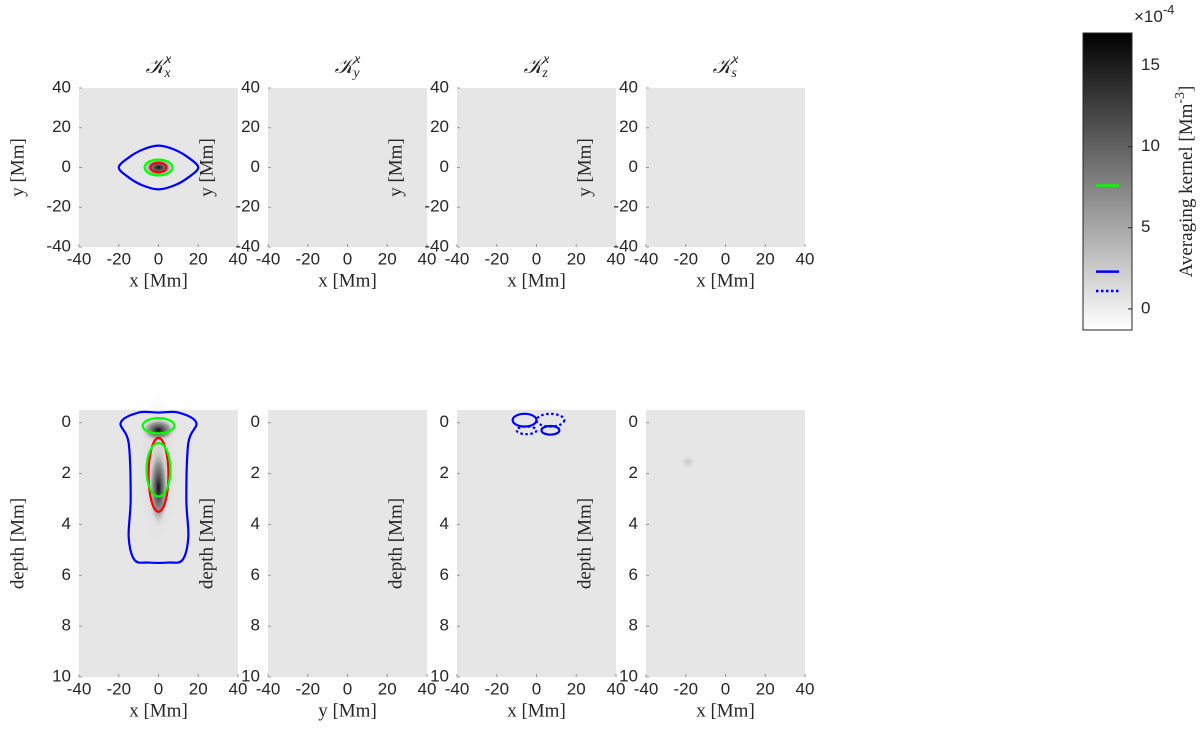 Image resolution: width=1200 pixels, height=742 pixels. Describe the element at coordinates (1186, 89) in the screenshot. I see `label-end: ]` at that location.